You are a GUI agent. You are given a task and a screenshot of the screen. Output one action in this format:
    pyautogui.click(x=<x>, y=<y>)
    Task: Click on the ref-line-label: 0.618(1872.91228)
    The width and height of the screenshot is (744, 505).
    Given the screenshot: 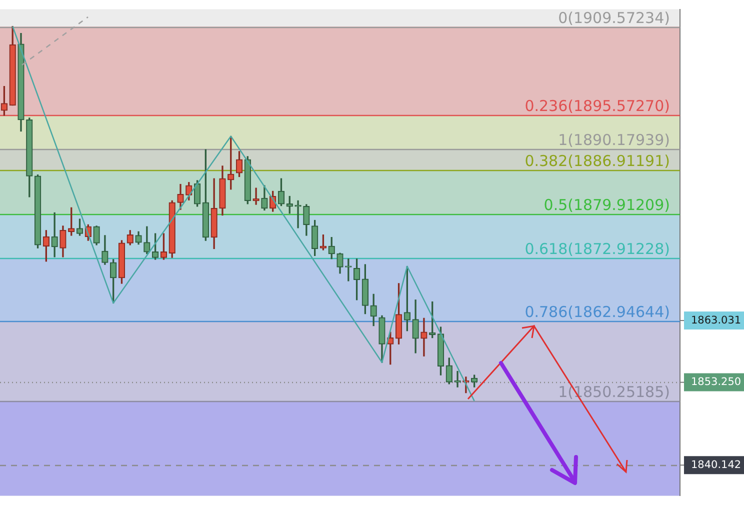 What is the action you would take?
    pyautogui.click(x=597, y=249)
    